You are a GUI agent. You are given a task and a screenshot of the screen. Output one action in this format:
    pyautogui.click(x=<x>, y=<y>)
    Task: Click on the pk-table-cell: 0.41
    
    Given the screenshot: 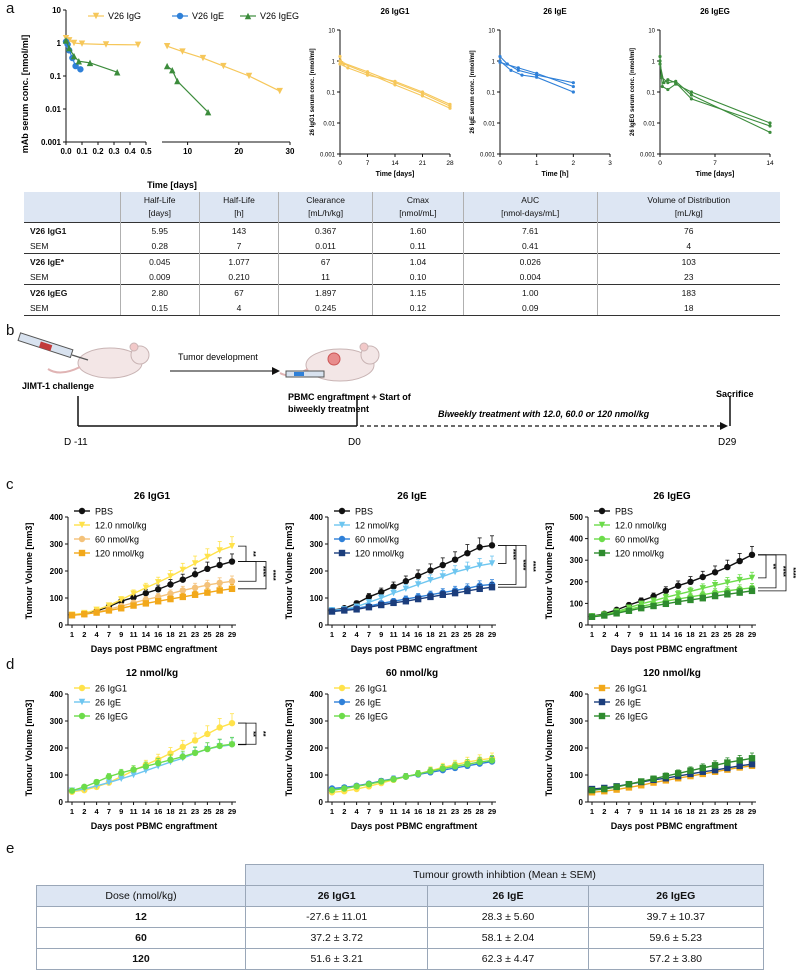 What is the action you would take?
    pyautogui.click(x=529, y=246)
    